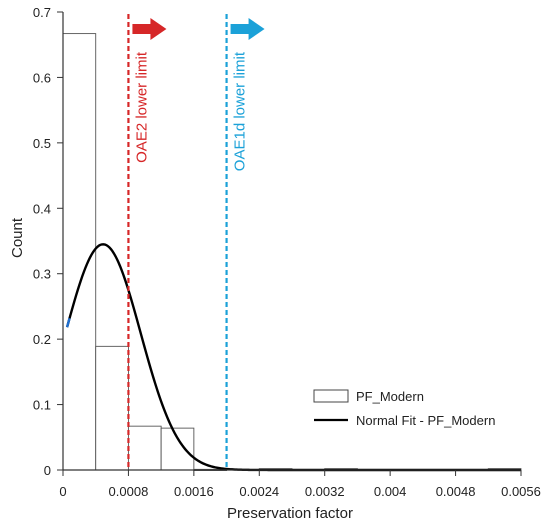 Image resolution: width=550 pixels, height=527 pixels. What do you see at coordinates (325, 491) in the screenshot?
I see `x-tick-label: 0.0032` at bounding box center [325, 491].